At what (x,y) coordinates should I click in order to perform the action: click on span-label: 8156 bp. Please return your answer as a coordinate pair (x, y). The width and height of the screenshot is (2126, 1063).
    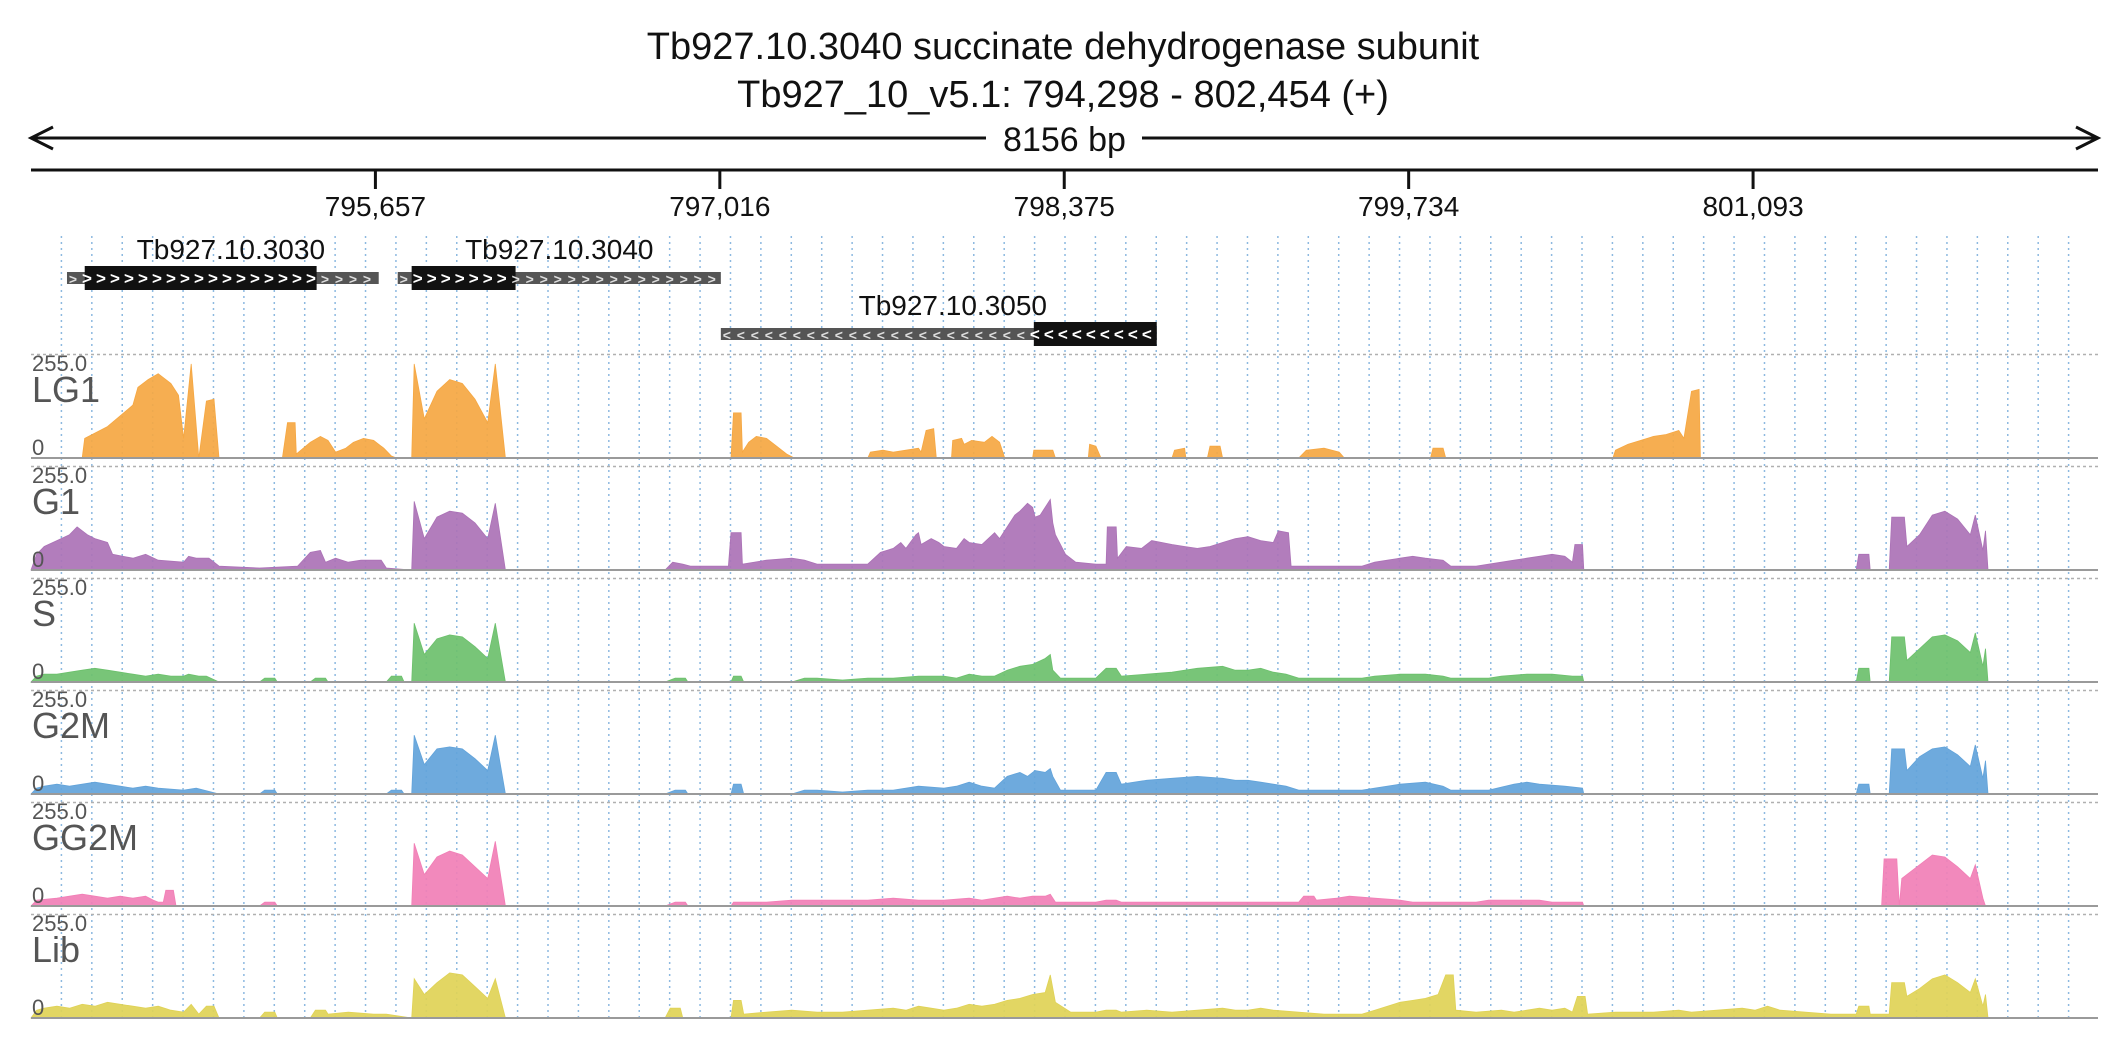
    Looking at the image, I should click on (1064, 140).